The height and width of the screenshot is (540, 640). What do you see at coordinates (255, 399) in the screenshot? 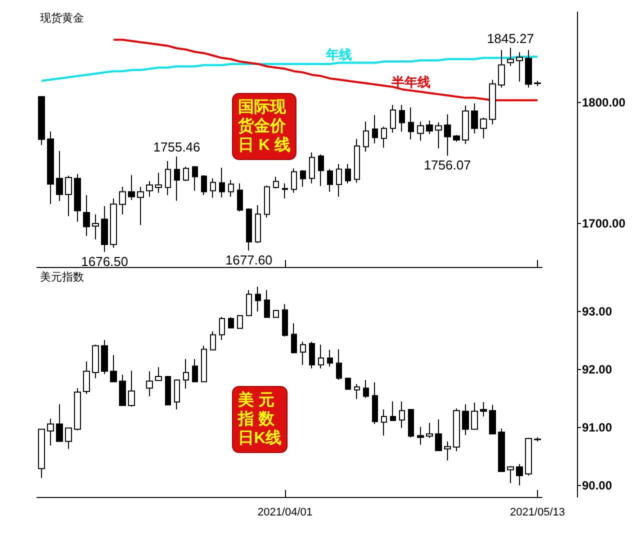
I see `annotation: 美 元` at bounding box center [255, 399].